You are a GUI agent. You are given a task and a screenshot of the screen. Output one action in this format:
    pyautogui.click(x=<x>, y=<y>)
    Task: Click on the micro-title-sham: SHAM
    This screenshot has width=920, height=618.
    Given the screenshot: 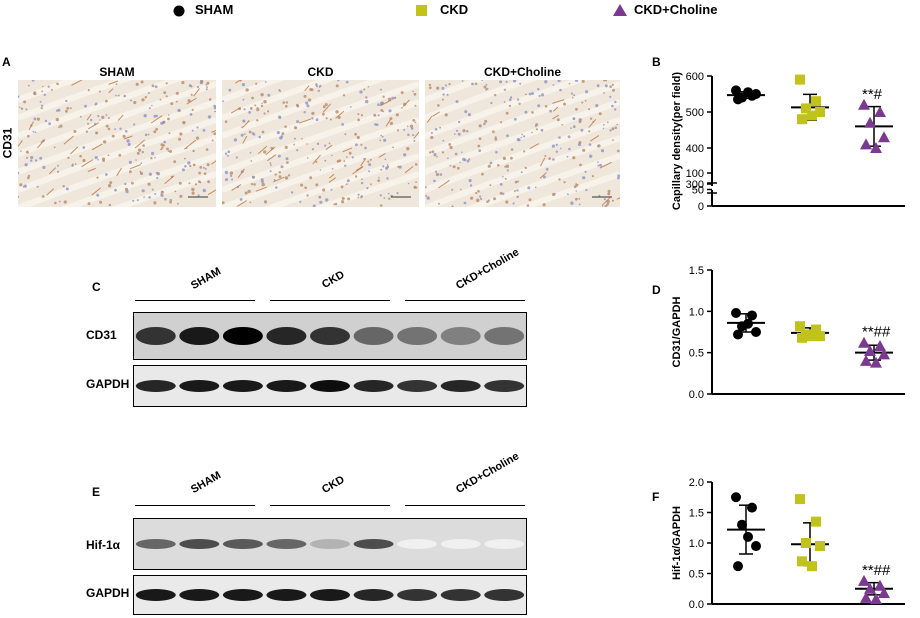 What is the action you would take?
    pyautogui.click(x=117, y=72)
    